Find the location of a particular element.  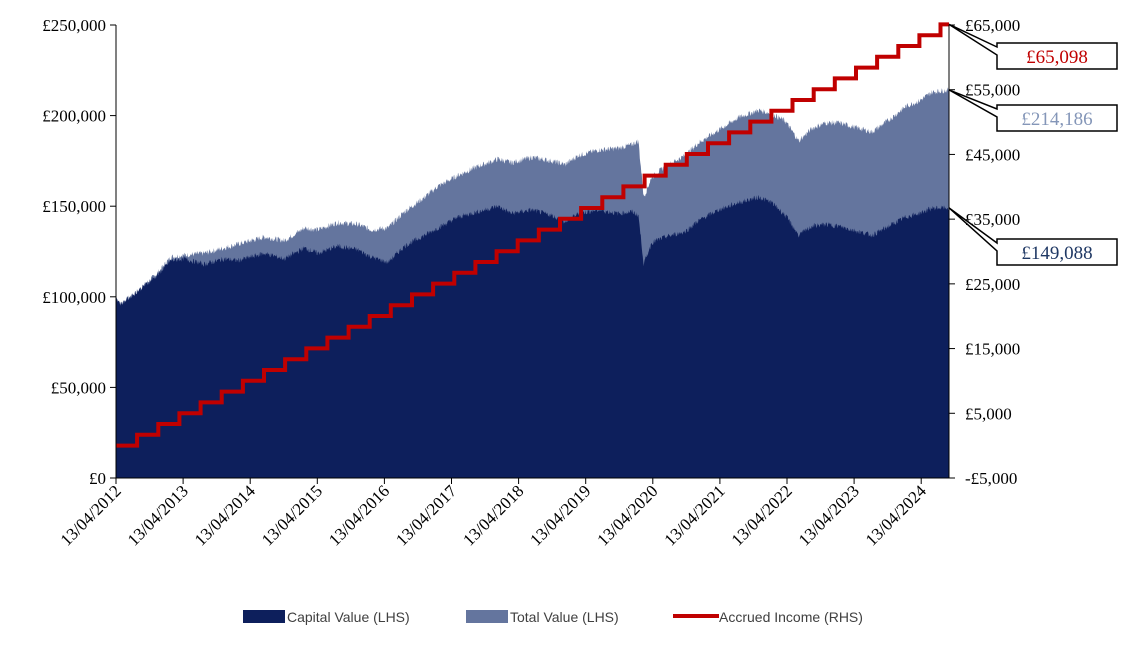

callout-label: £65,098 is located at coordinates (1057, 57).